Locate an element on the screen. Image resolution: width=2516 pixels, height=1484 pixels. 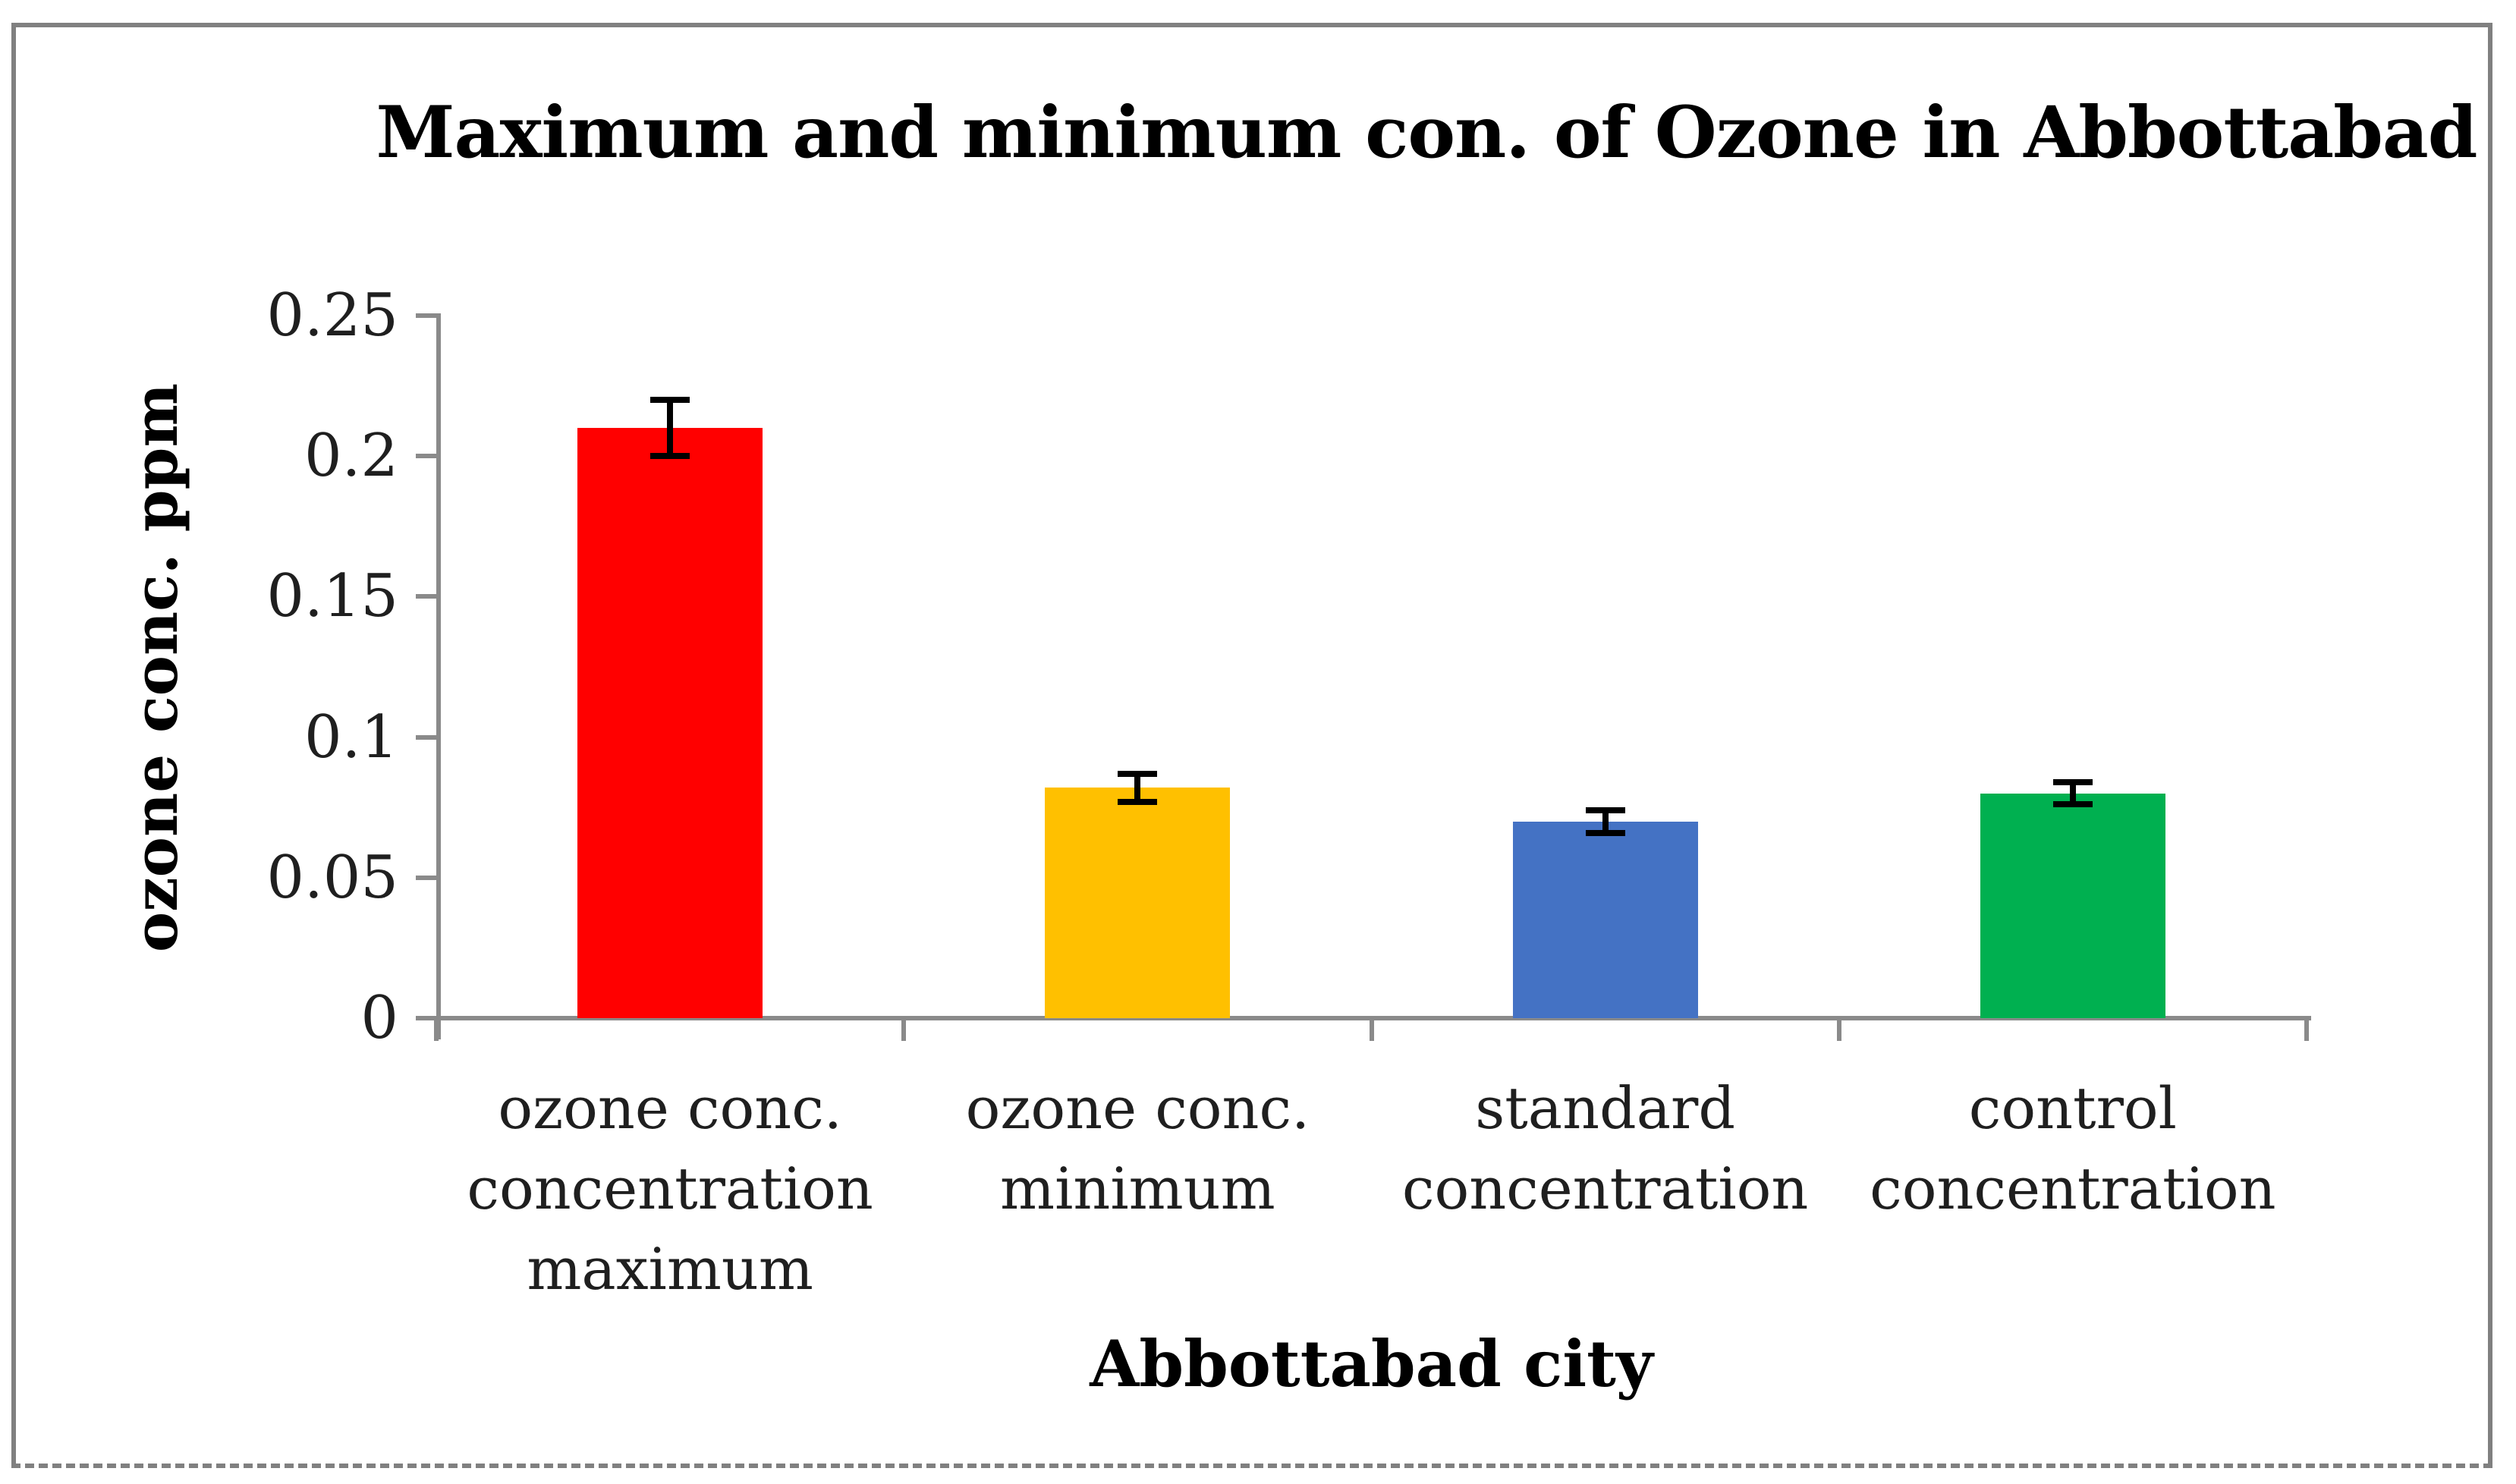
y-tick-label: 0.05 is located at coordinates (332, 878).